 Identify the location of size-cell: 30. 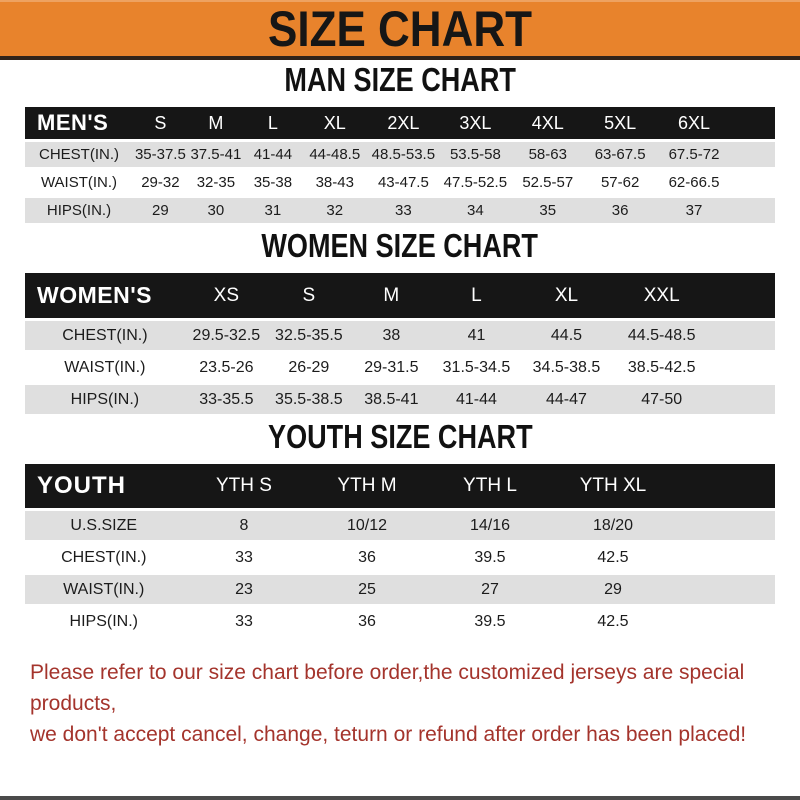
(215, 210).